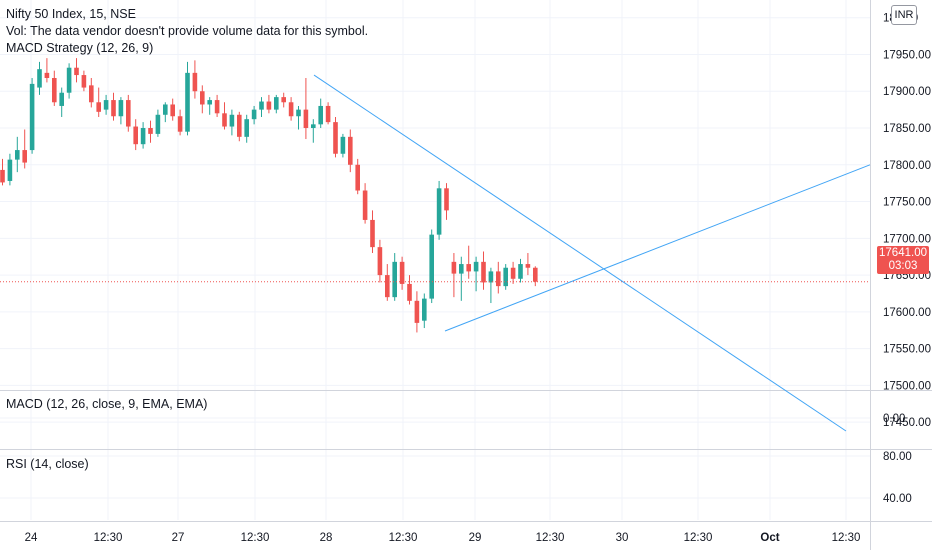 The width and height of the screenshot is (932, 550). I want to click on y-tick-label: 17600.00, so click(907, 313).